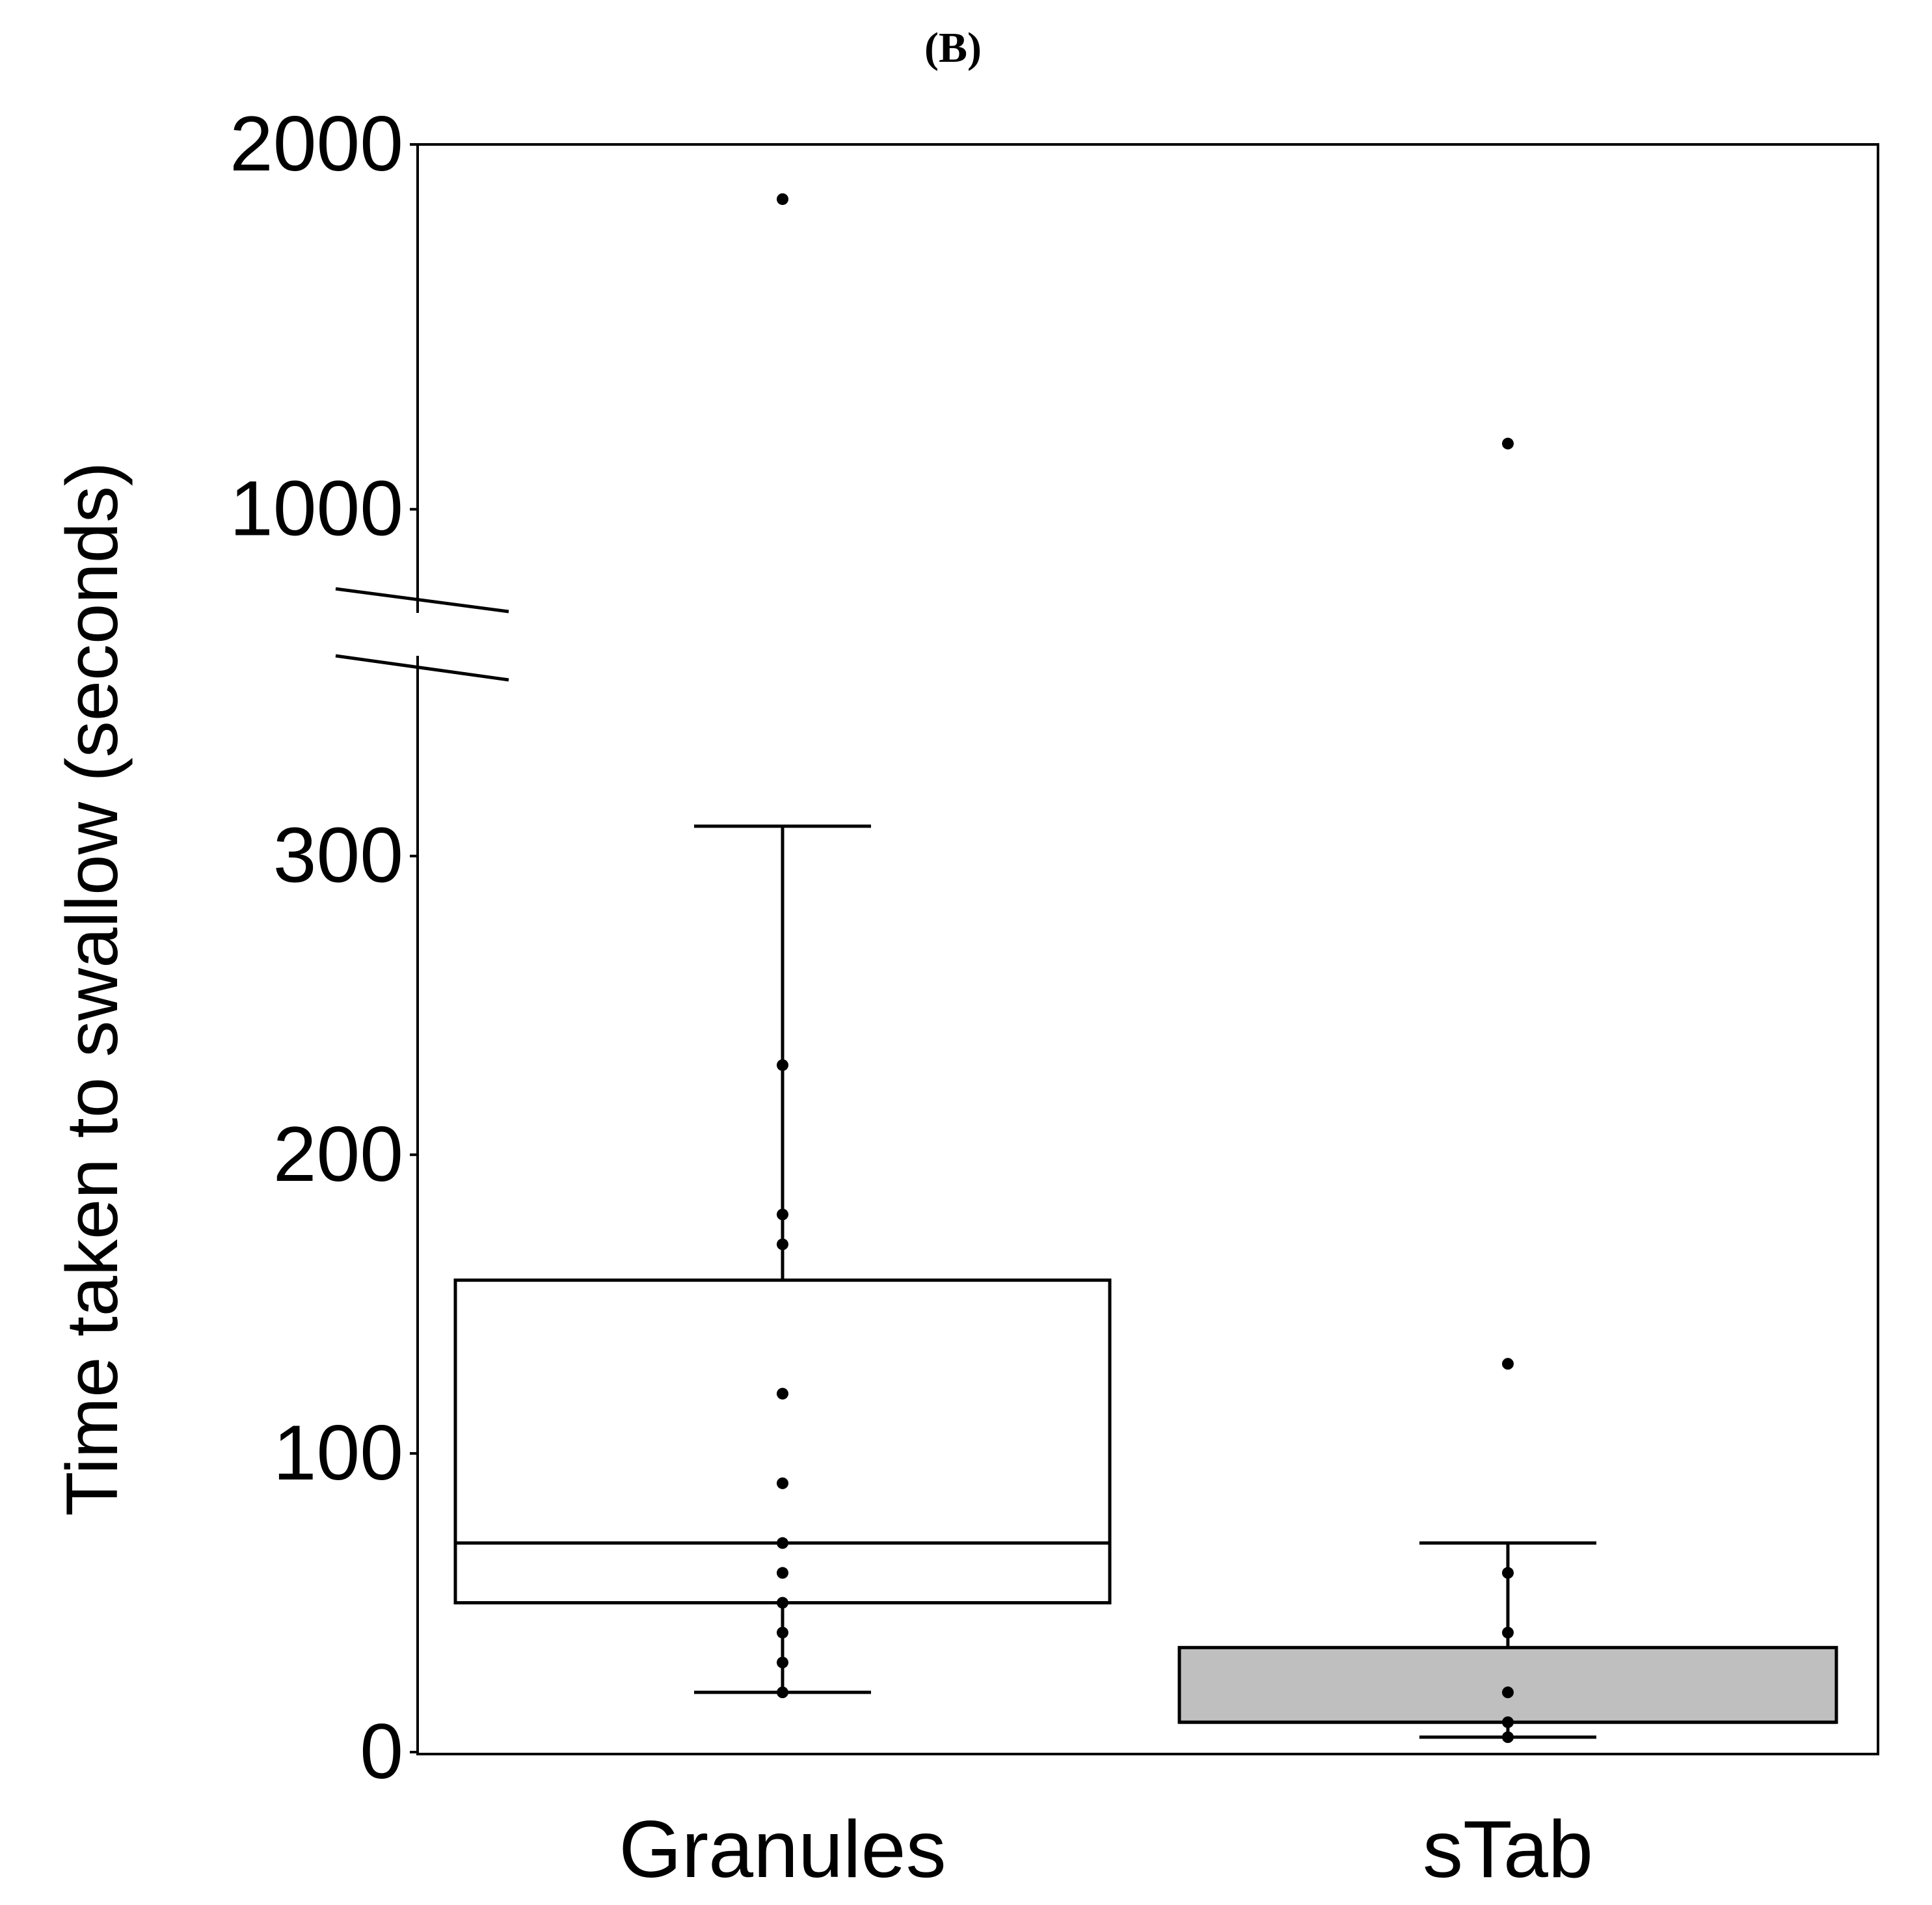 This screenshot has height=1905, width=1932. What do you see at coordinates (92, 989) in the screenshot?
I see `y-axis-label: Time taken to swallow (seconds)` at bounding box center [92, 989].